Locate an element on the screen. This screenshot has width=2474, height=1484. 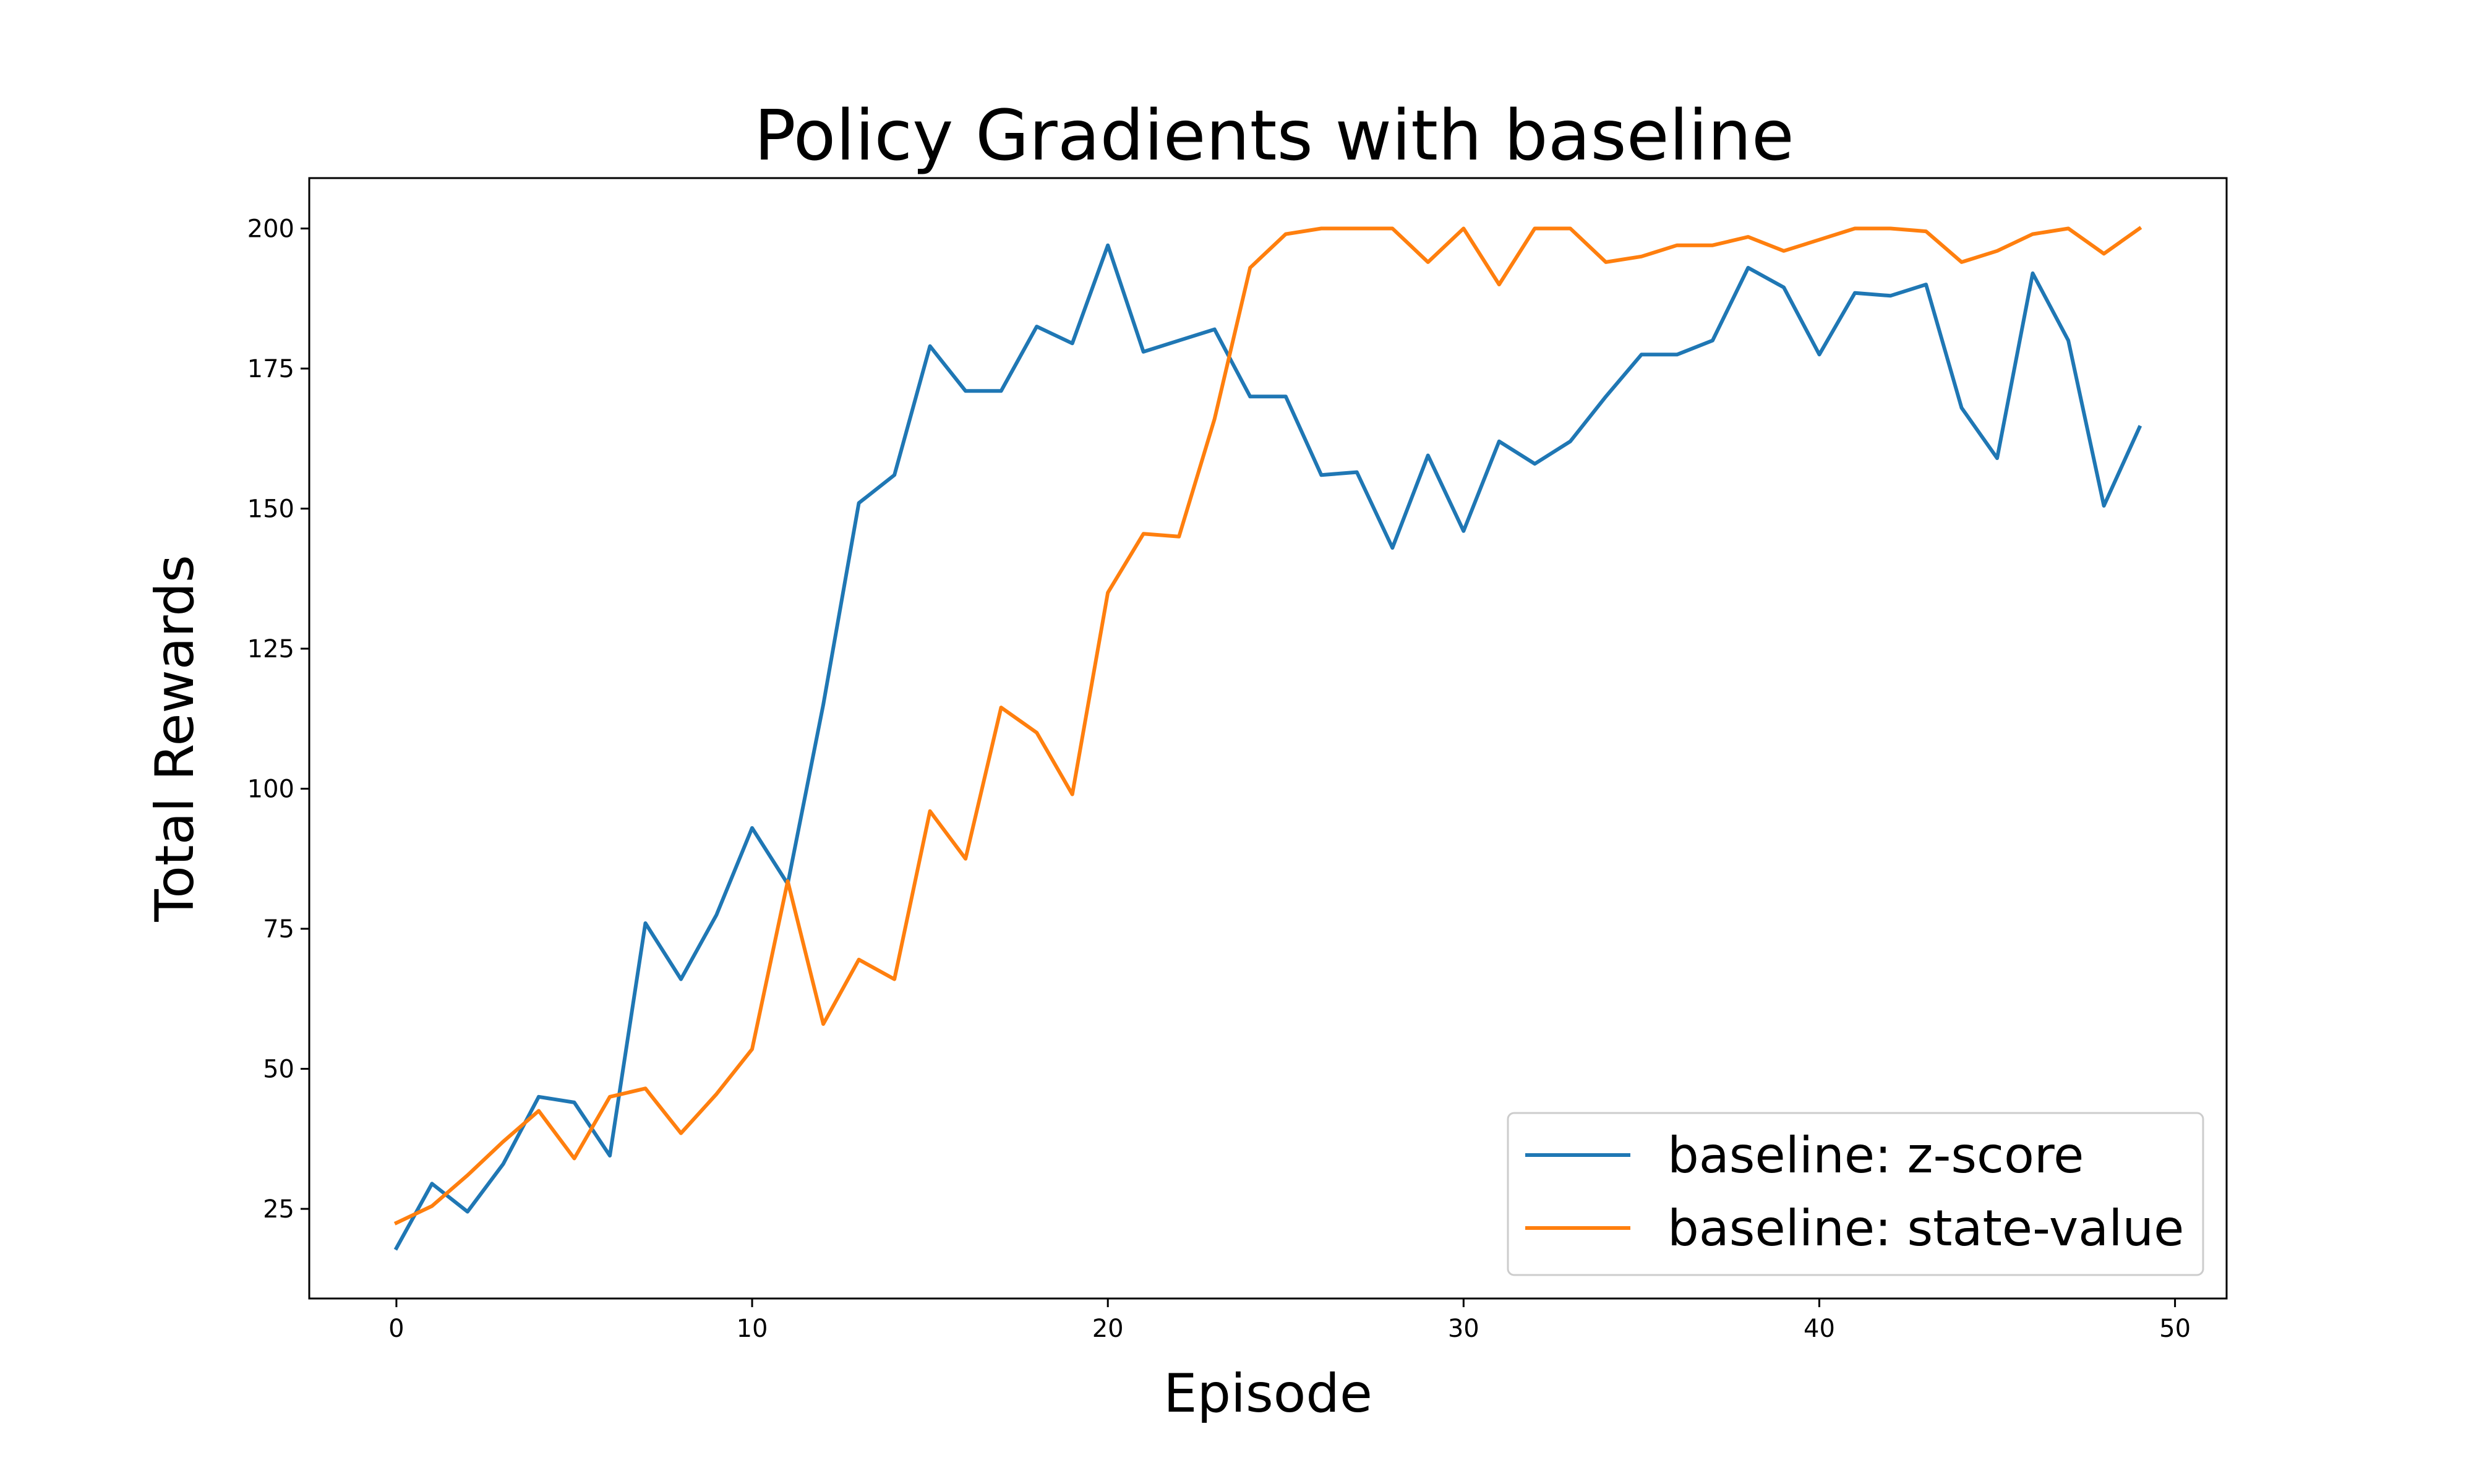
legend: baseline: z-score baseline: state-value is located at coordinates (1856, 1194).